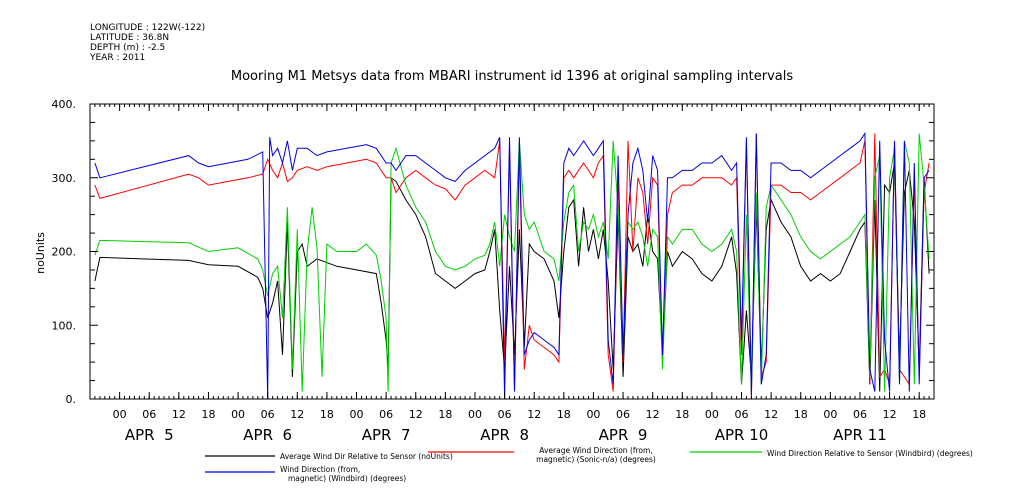 This screenshot has width=1009, height=504. I want to click on x-day-label: APR 7, so click(386, 435).